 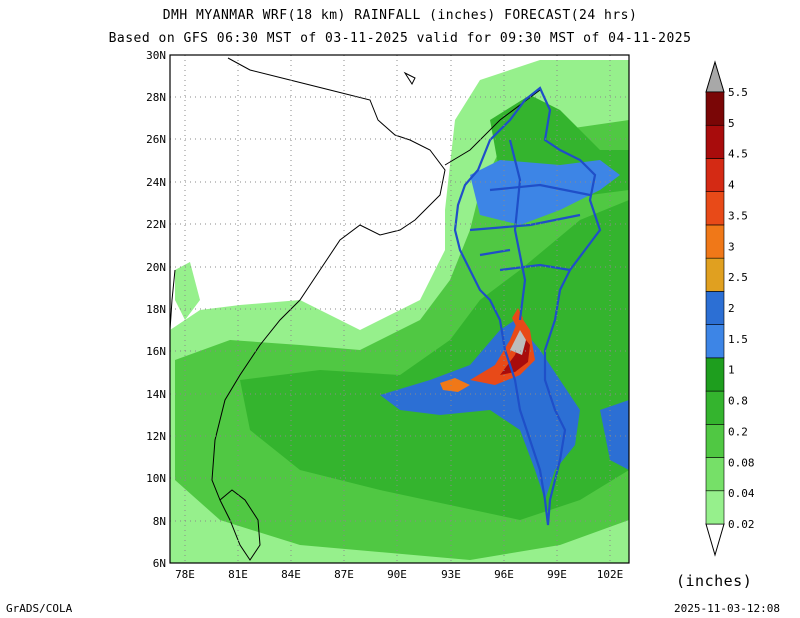 What do you see at coordinates (504, 574) in the screenshot?
I see `lon-tick-label: 96E` at bounding box center [504, 574].